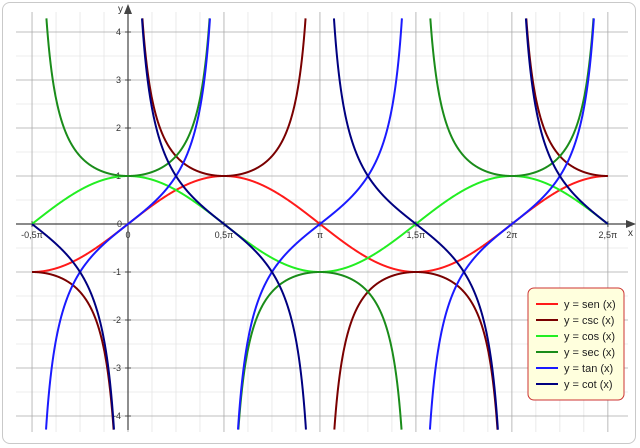  Describe the element at coordinates (224, 235) in the screenshot. I see `x-tick-label: 0,5π` at that location.